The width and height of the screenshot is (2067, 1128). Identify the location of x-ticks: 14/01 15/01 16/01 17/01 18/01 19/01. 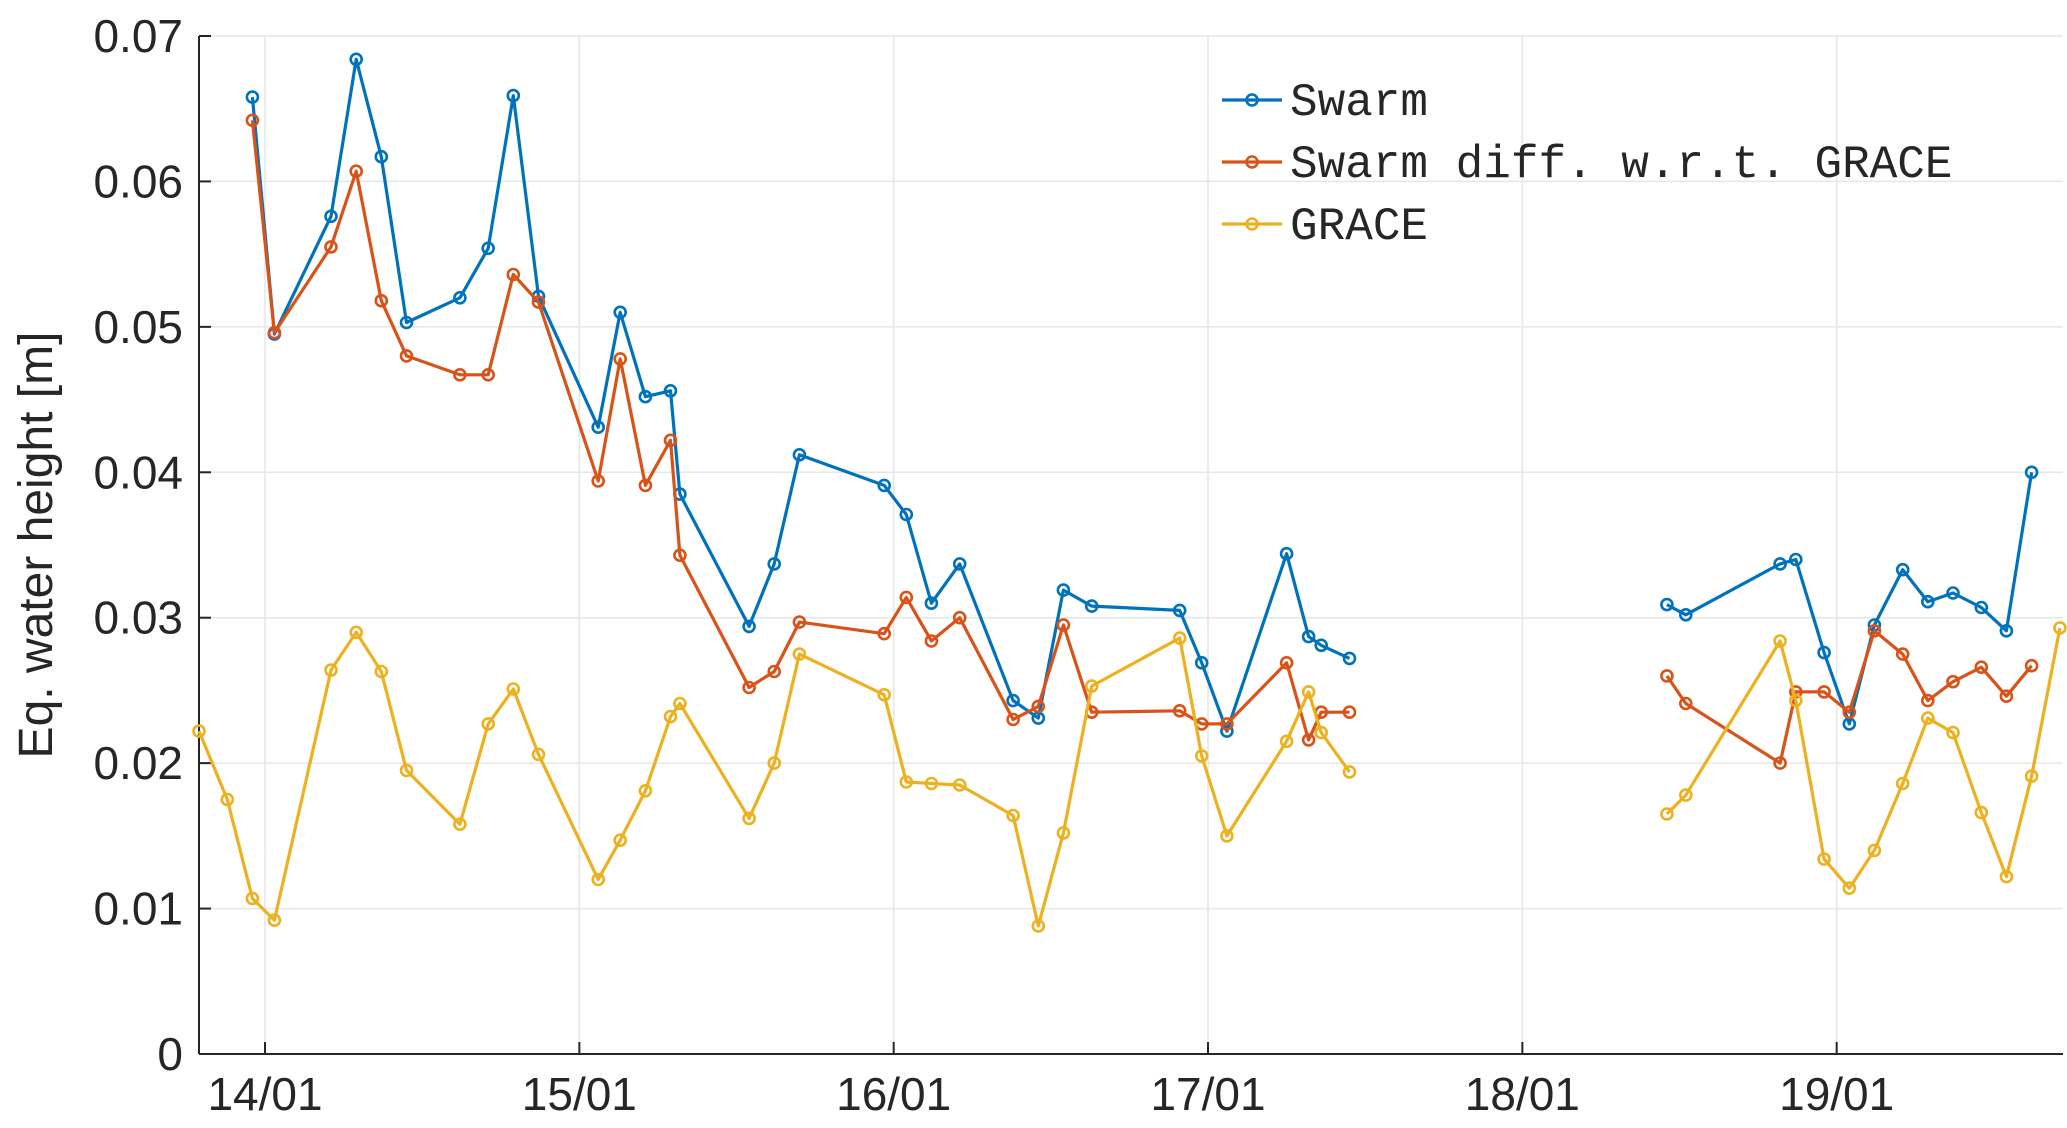
(1050, 1081).